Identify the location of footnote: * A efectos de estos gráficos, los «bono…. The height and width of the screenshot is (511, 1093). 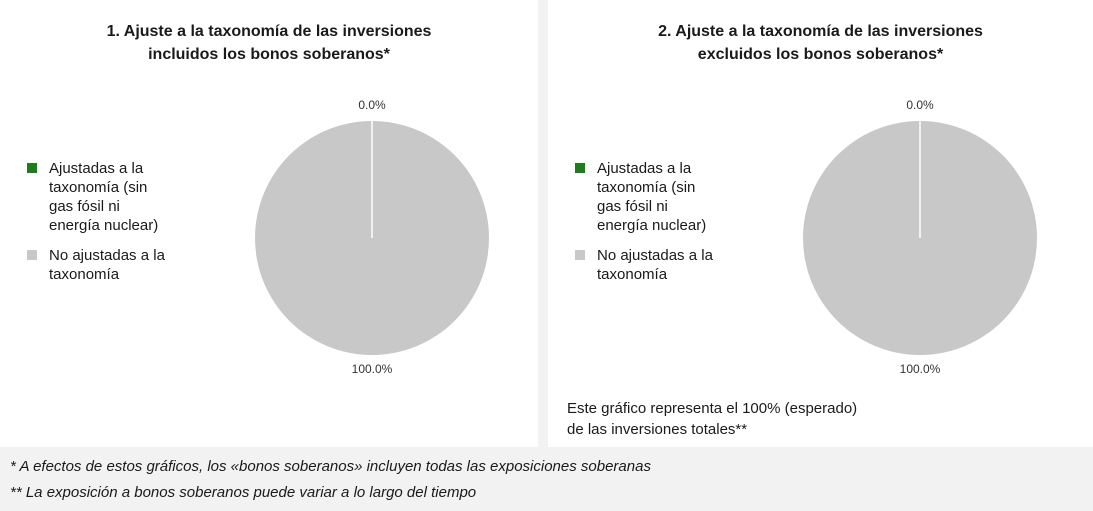
(330, 466).